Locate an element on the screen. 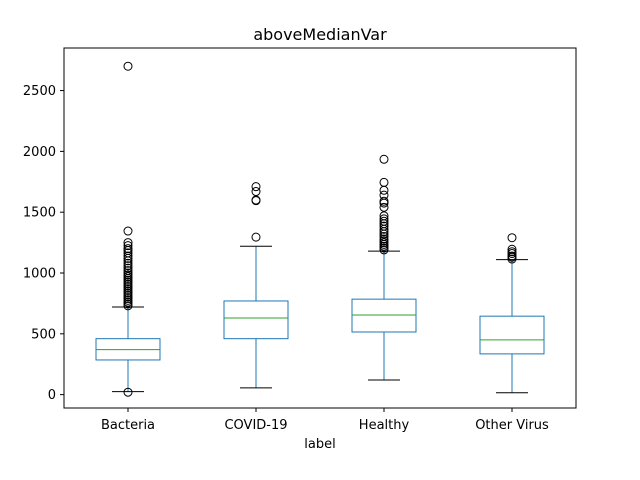 Image resolution: width=640 pixels, height=480 pixels. x-tick-label: Other Virus is located at coordinates (512, 425).